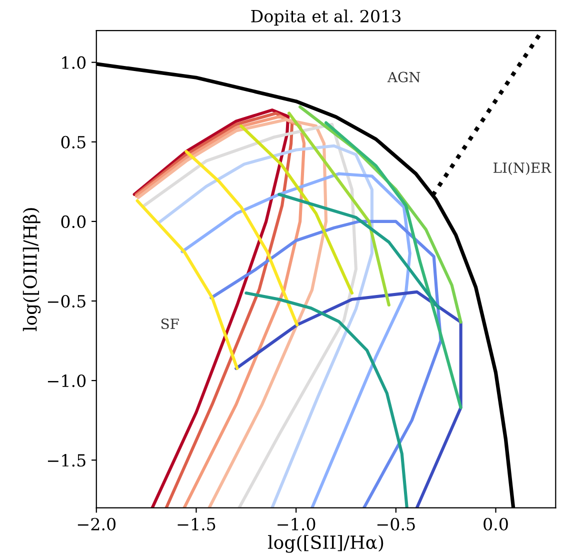 The height and width of the screenshot is (555, 567). I want to click on annotation: SF, so click(170, 324).